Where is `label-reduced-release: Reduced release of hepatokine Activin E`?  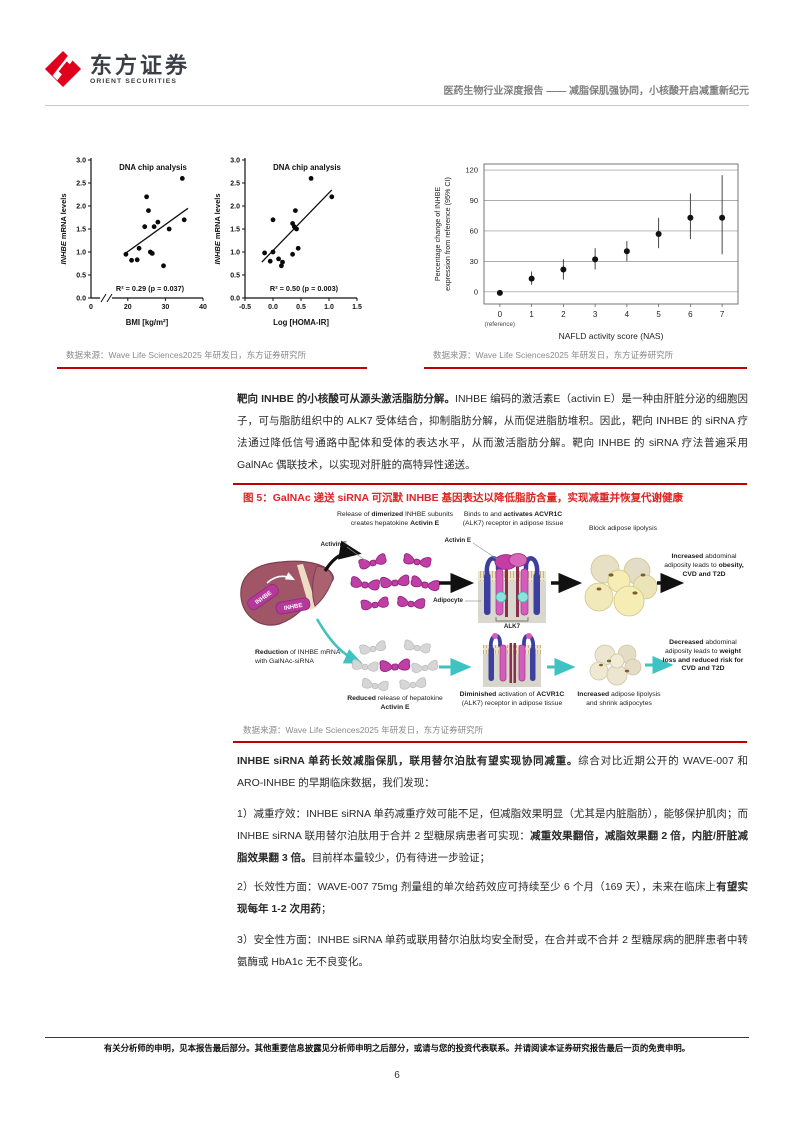
label-reduced-release: Reduced release of hepatokine Activin E is located at coordinates (395, 703).